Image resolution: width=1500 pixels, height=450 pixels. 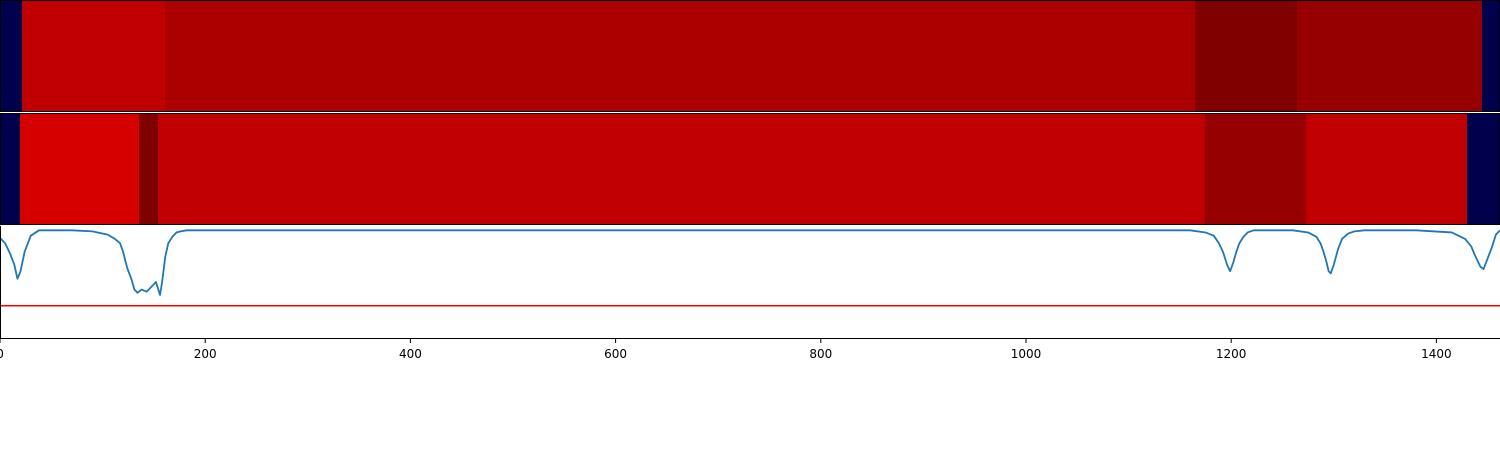 What do you see at coordinates (205, 354) in the screenshot?
I see `x-tick-label-200: 200` at bounding box center [205, 354].